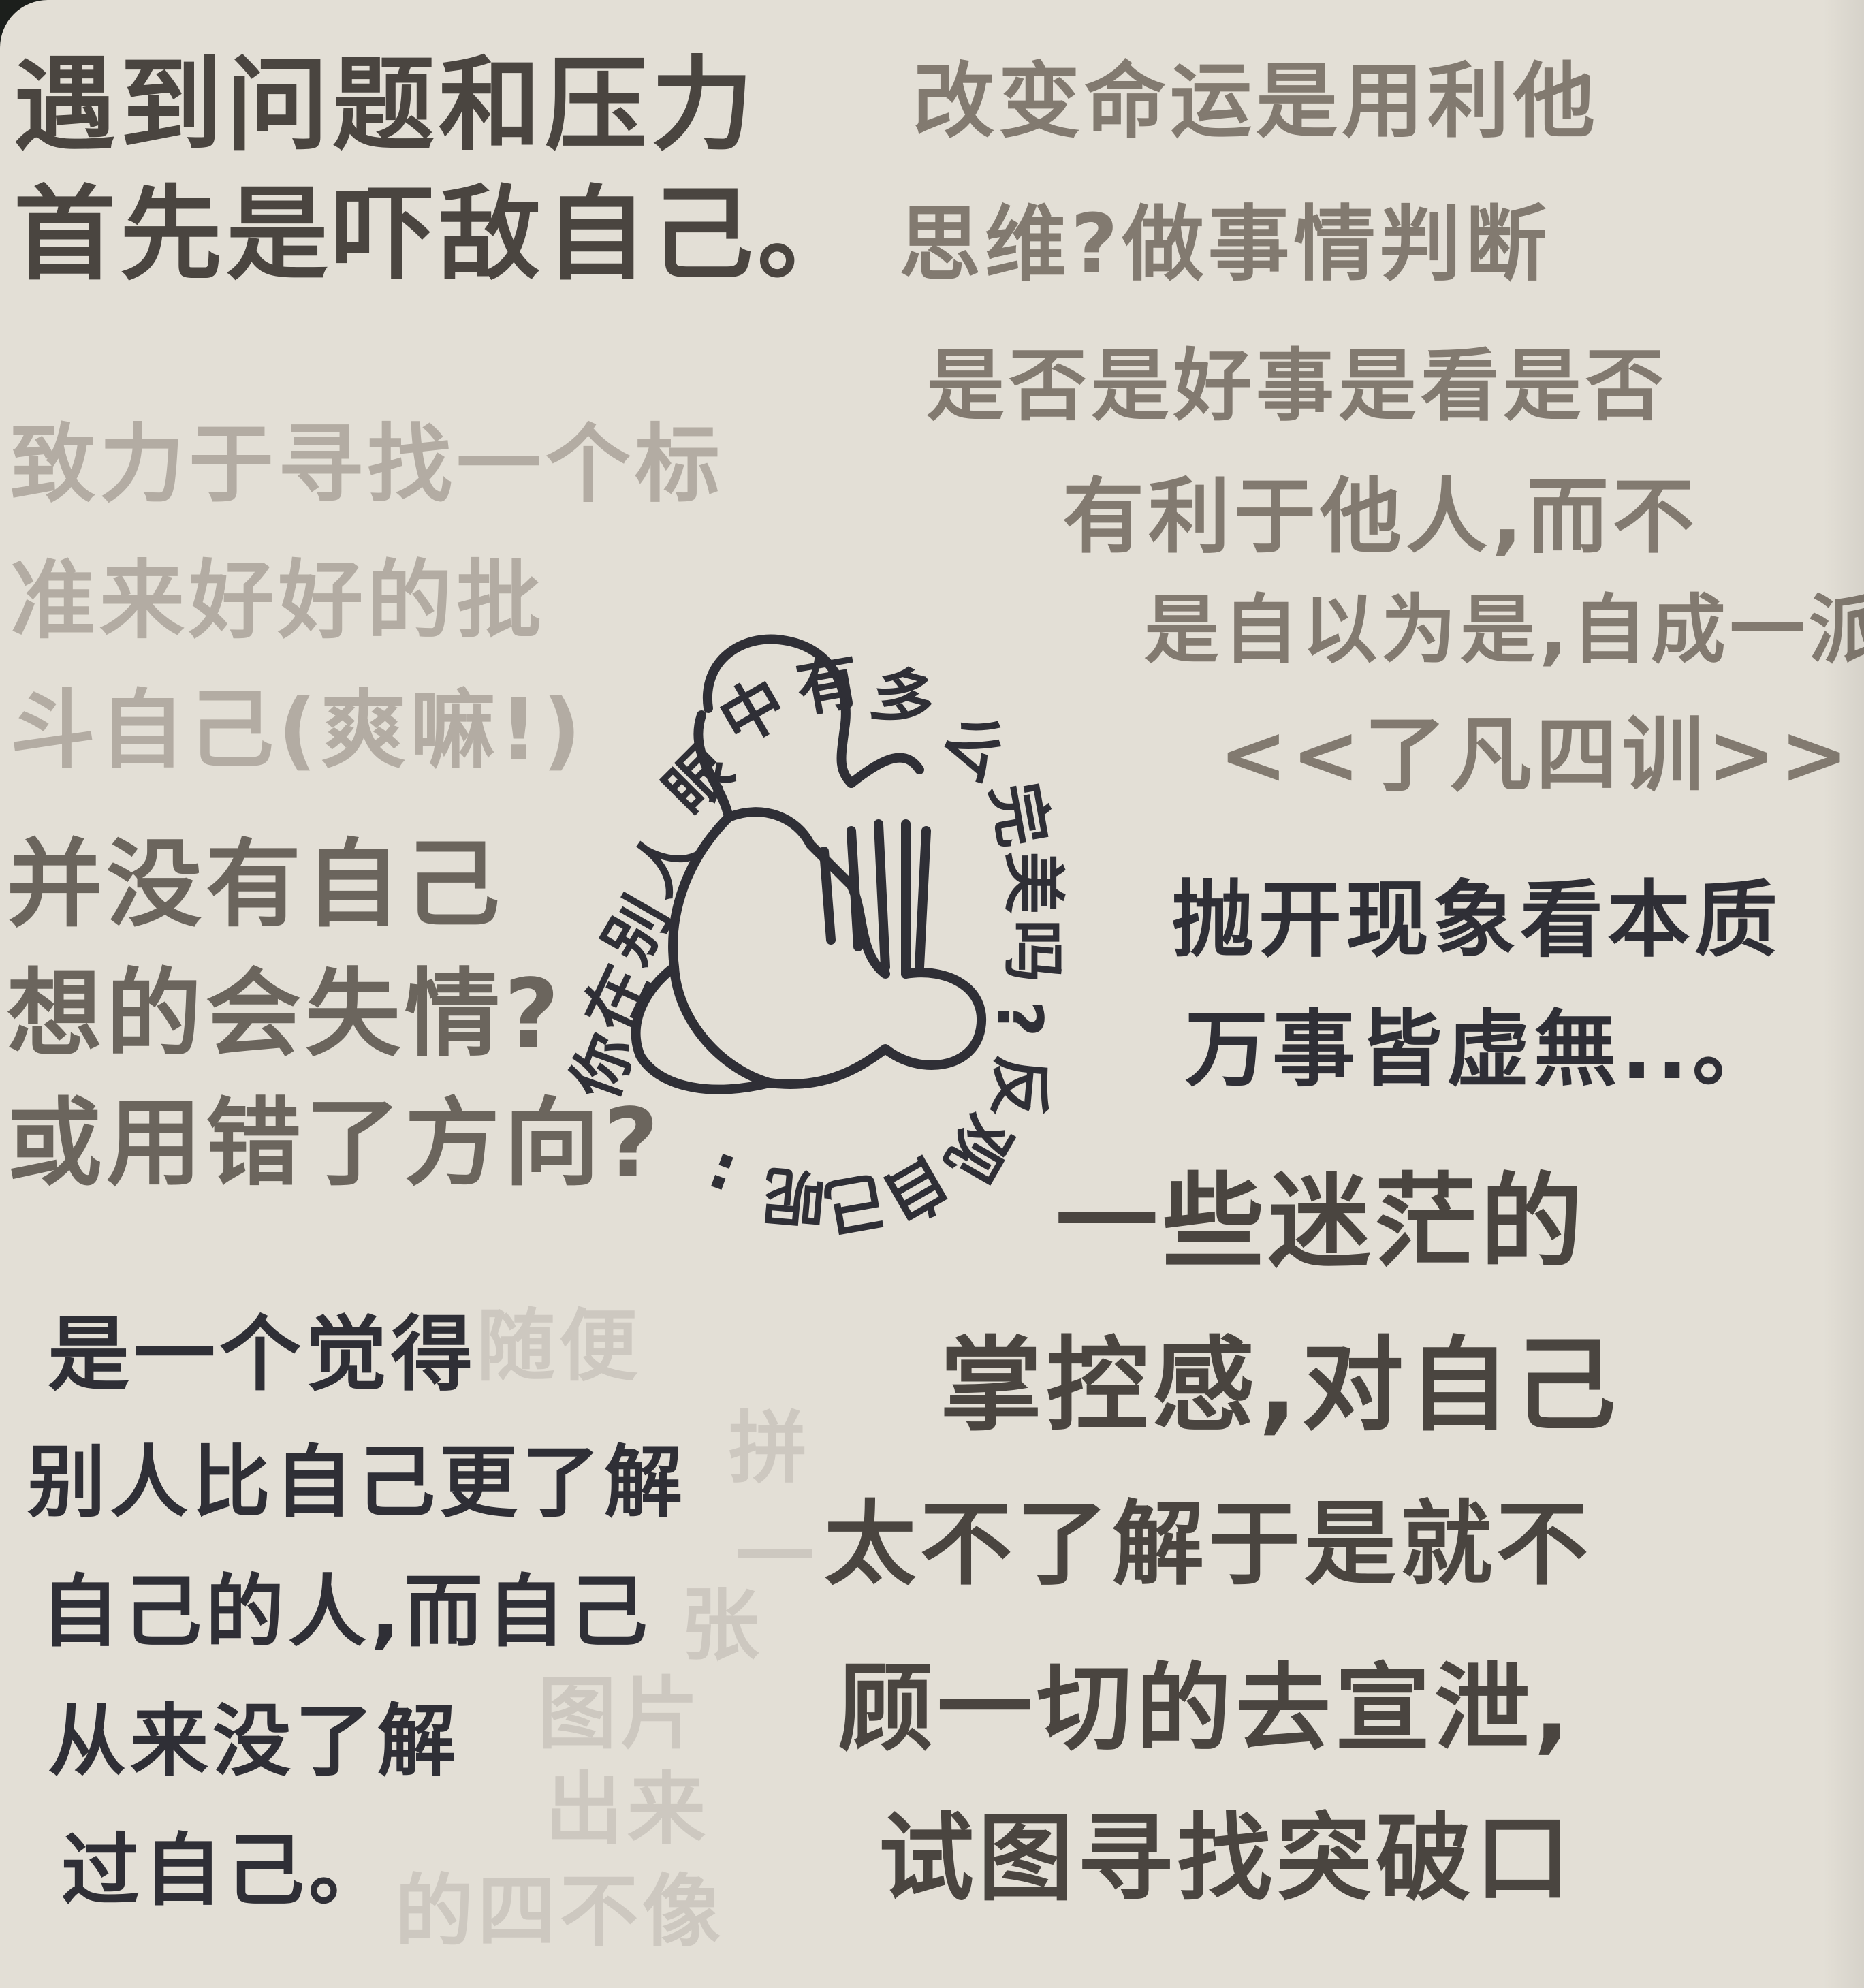  What do you see at coordinates (723, 1625) in the screenshot?
I see `bottom-faint-4: 张` at bounding box center [723, 1625].